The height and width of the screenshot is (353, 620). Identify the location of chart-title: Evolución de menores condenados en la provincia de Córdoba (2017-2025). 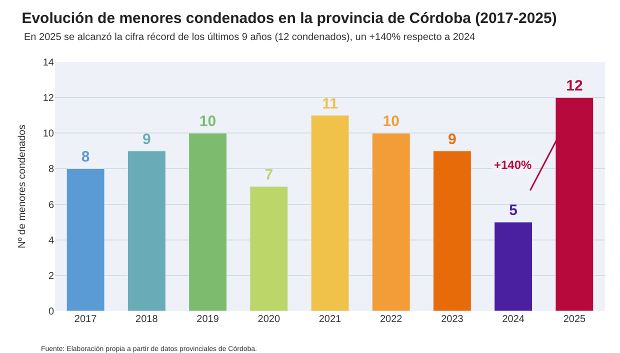
(289, 18).